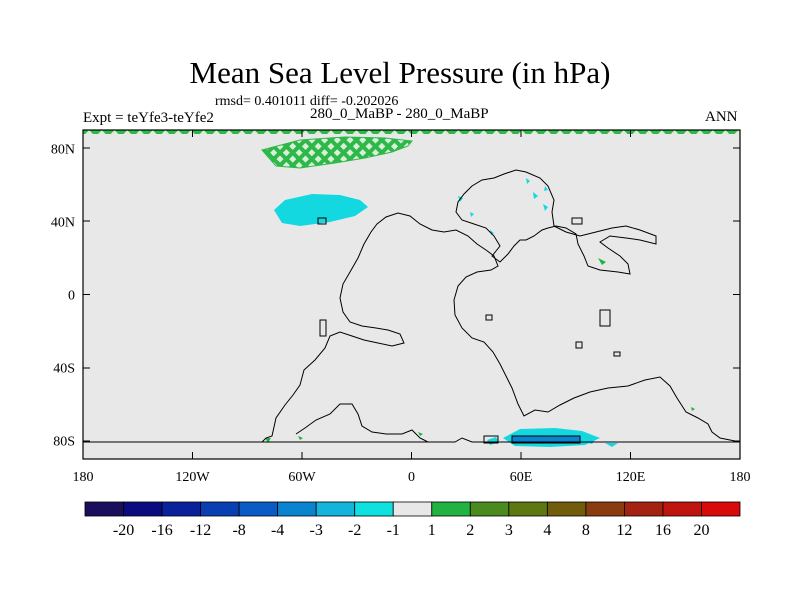 This screenshot has height=600, width=800. What do you see at coordinates (393, 530) in the screenshot?
I see `colorbar-label: -1` at bounding box center [393, 530].